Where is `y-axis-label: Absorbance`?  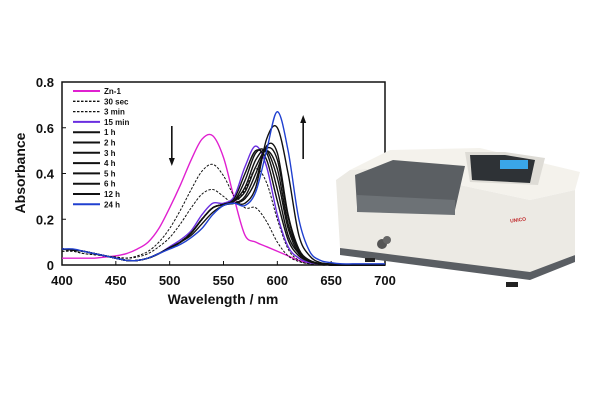
y-axis-label: Absorbance is located at coordinates (20, 172).